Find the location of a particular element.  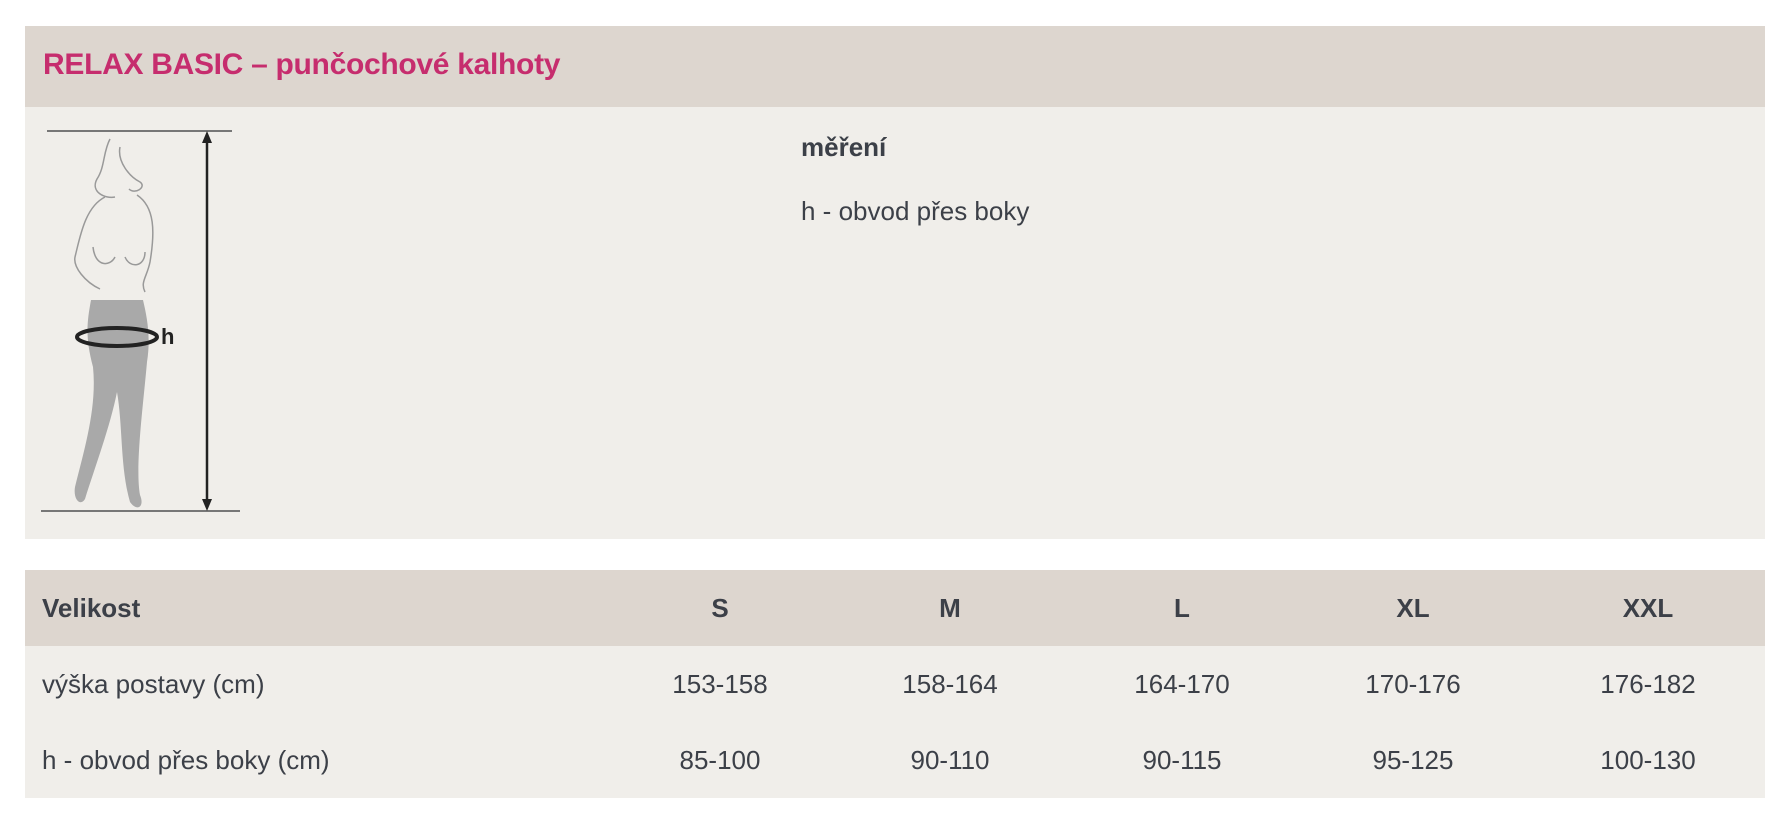

measurement-item: h - obvod přes boky is located at coordinates (915, 211).